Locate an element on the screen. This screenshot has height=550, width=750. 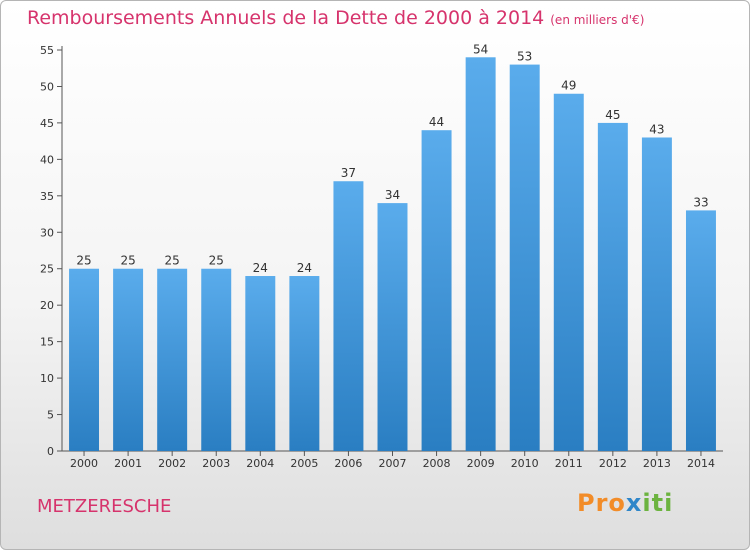
logo-part-2: x is located at coordinates (634, 503).